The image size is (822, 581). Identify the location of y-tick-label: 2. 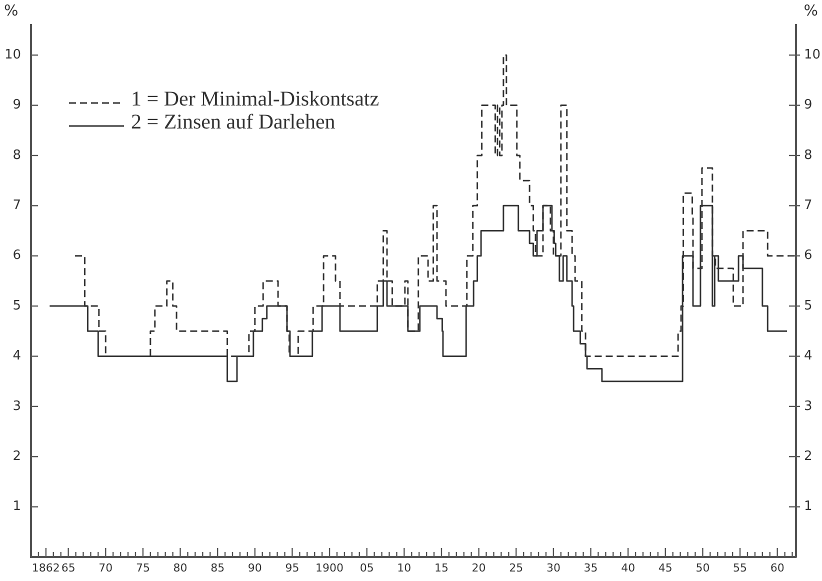
(16, 456).